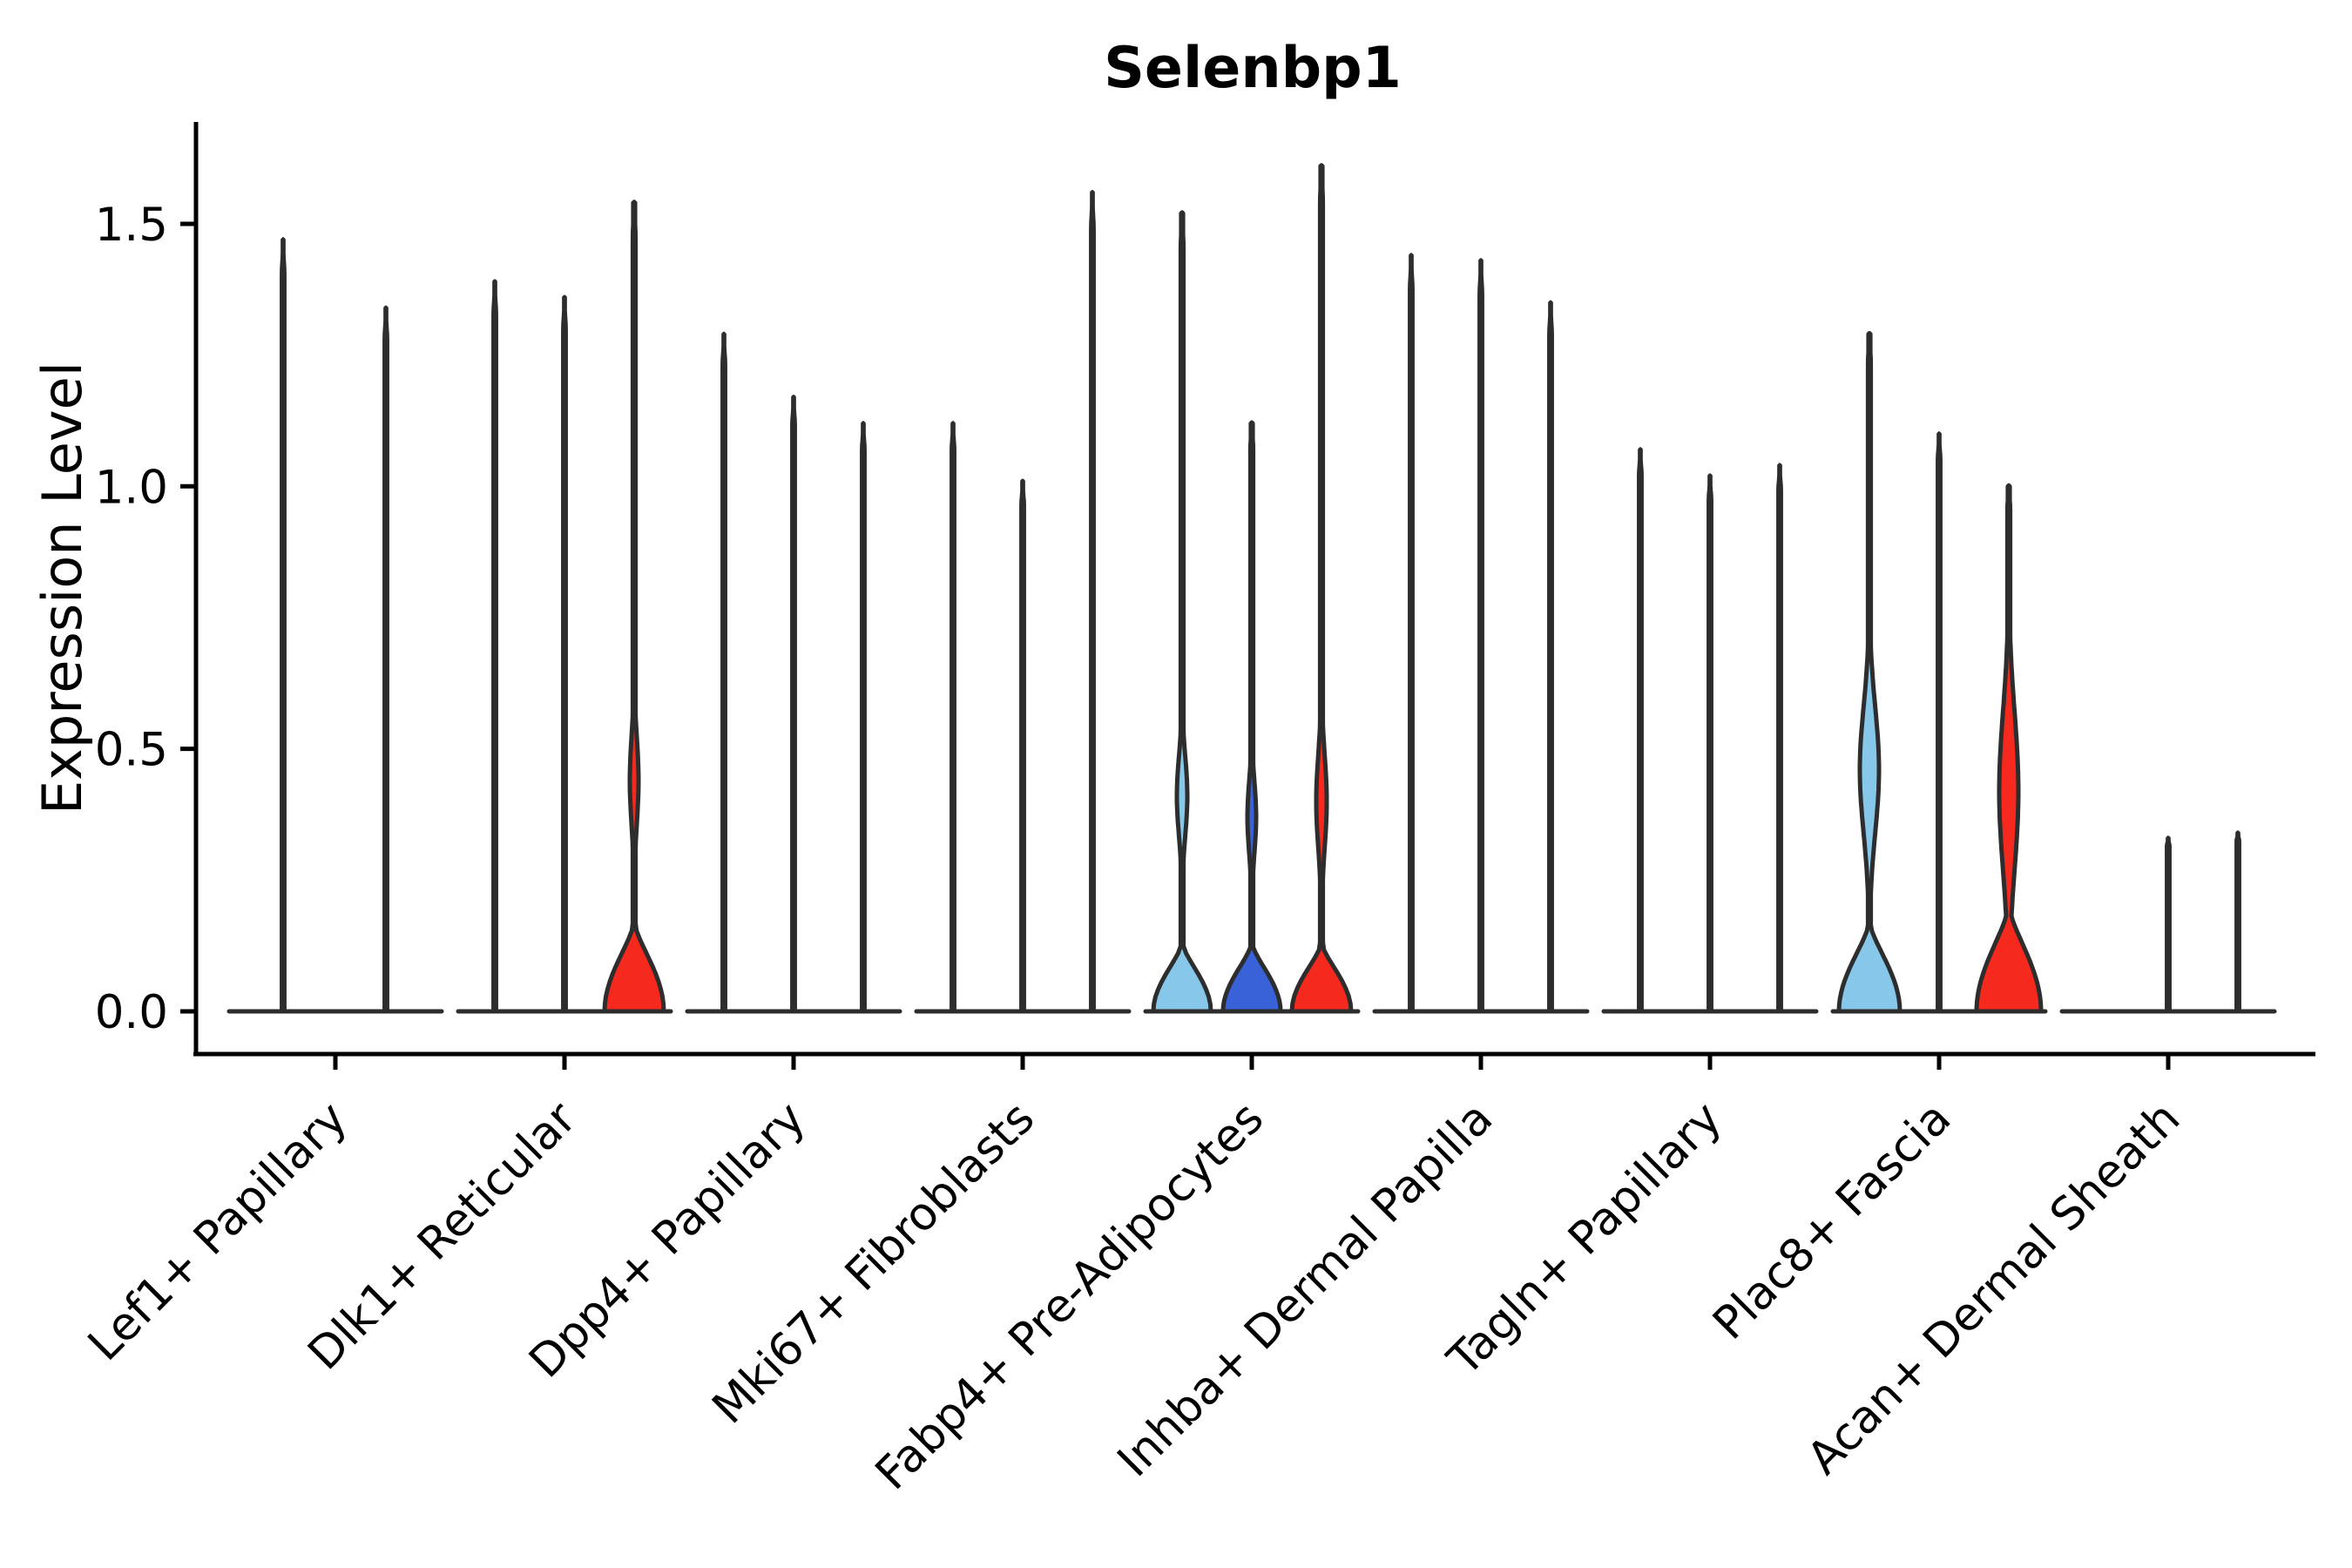 This screenshot has width=2352, height=1568. Describe the element at coordinates (145, 619) in the screenshot. I see `y-ticks-layer: 0.0 0.5 1.0 1.5` at that location.